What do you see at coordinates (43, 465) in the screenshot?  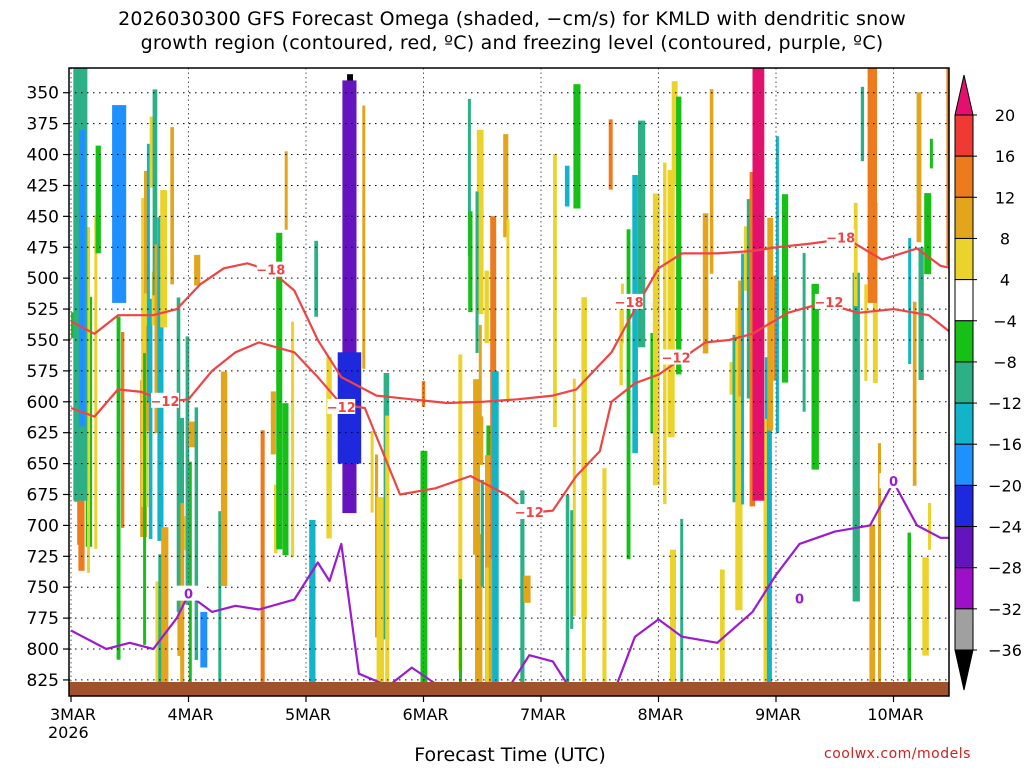 I see `y-tick-label: 650` at bounding box center [43, 465].